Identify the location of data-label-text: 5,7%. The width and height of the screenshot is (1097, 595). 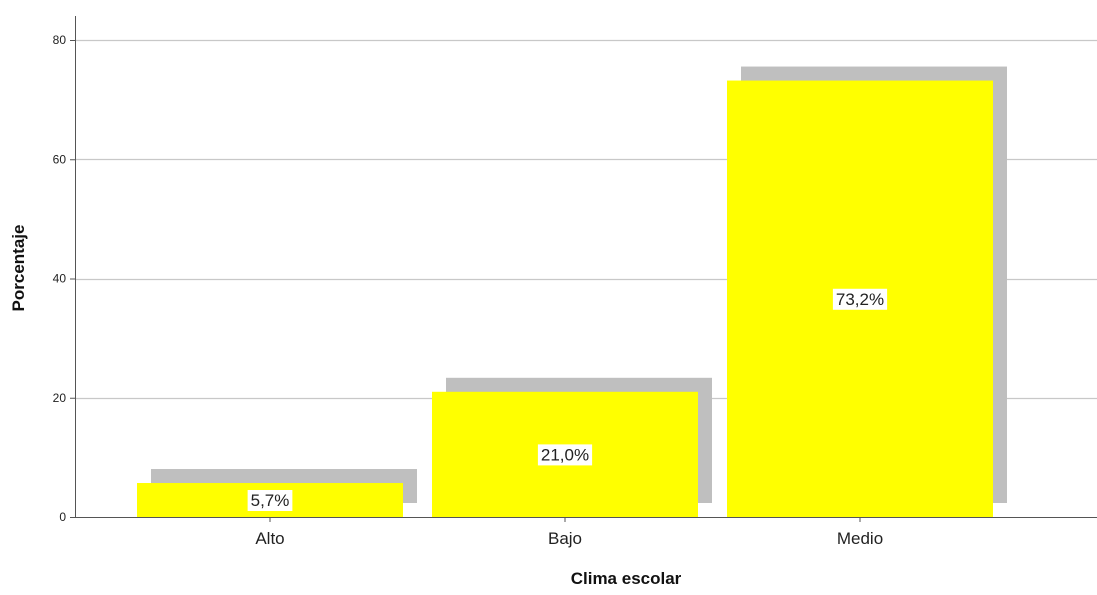
(270, 500).